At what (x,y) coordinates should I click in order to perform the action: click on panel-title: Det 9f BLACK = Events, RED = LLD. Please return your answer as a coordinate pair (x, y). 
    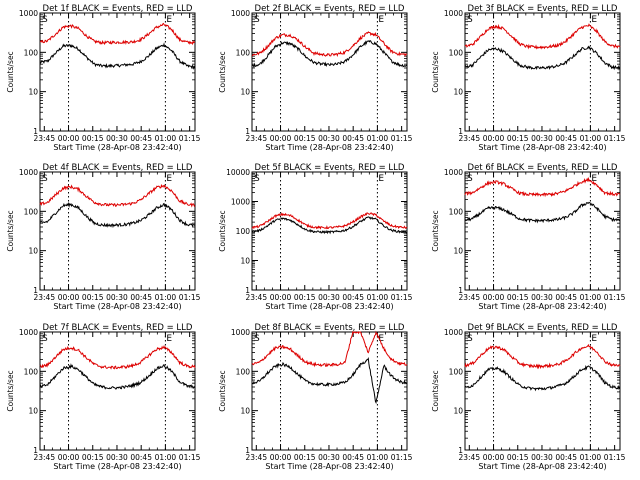
    Looking at the image, I should click on (543, 328).